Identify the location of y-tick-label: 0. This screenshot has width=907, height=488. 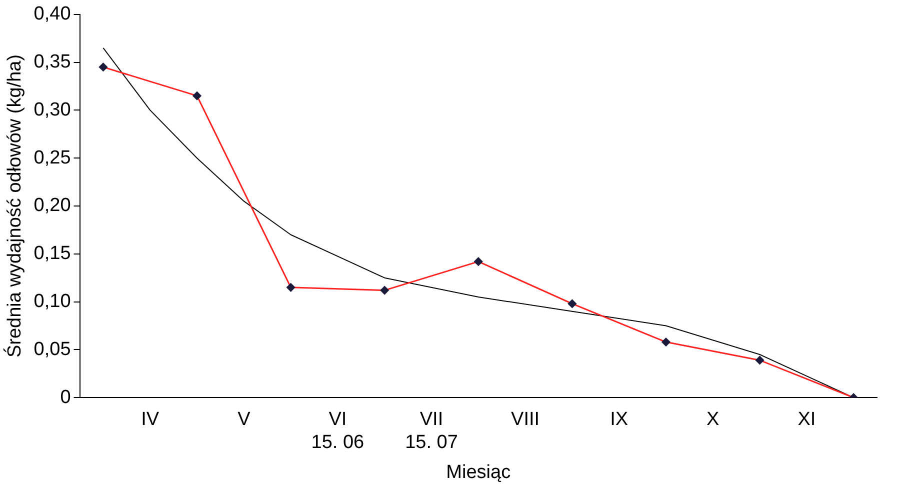
(65, 397).